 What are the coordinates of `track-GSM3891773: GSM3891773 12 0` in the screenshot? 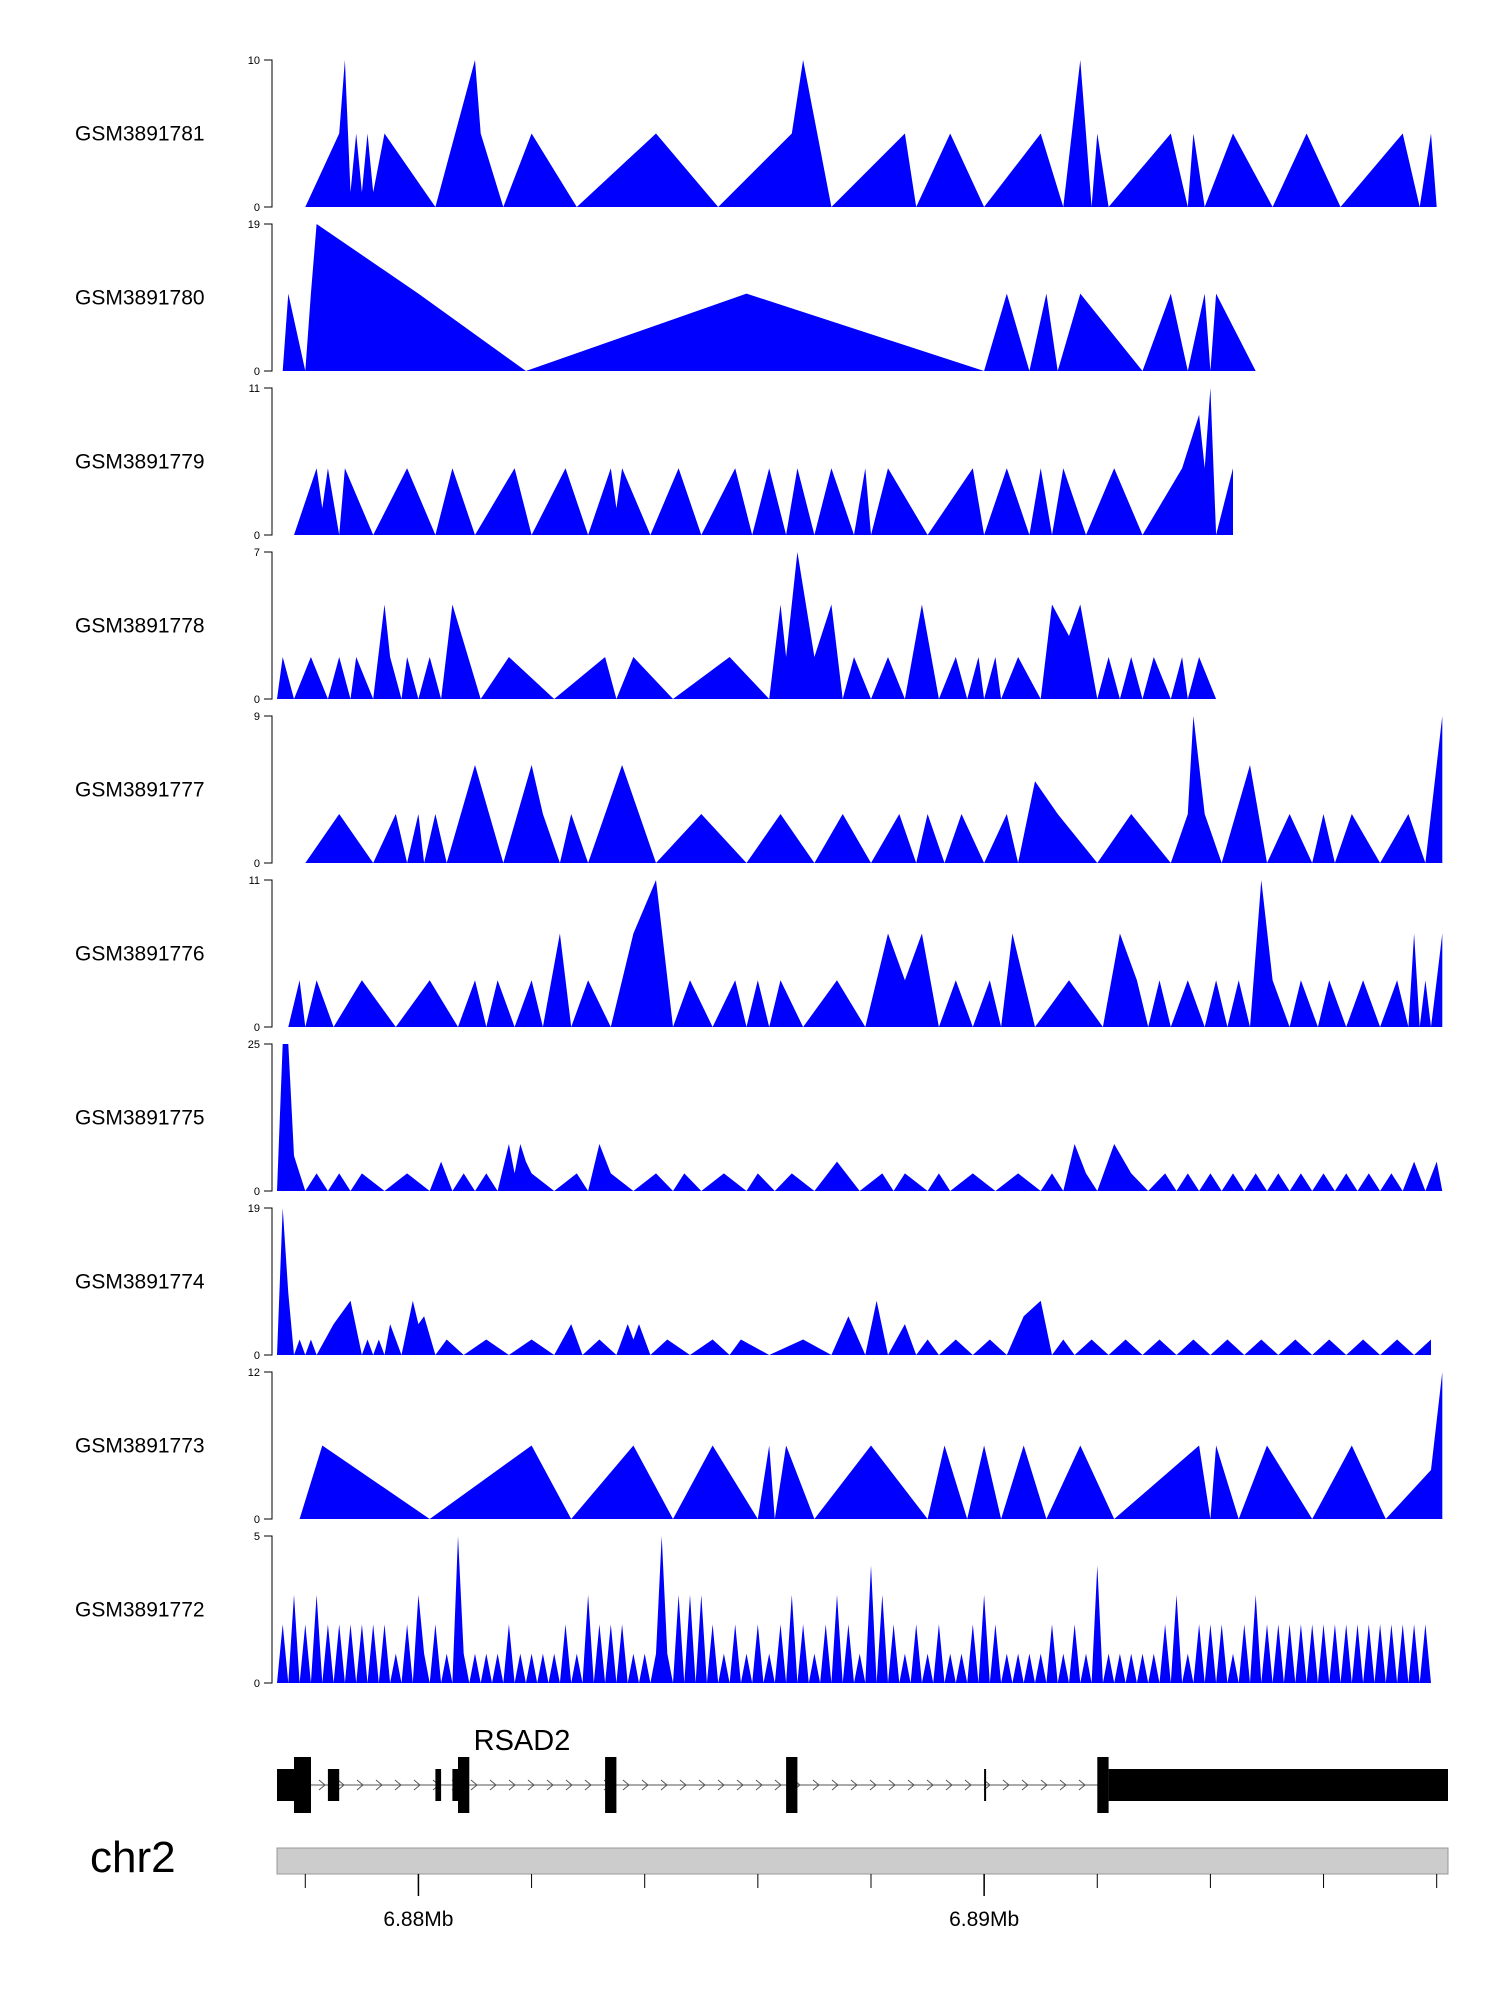 It's located at (759, 1446).